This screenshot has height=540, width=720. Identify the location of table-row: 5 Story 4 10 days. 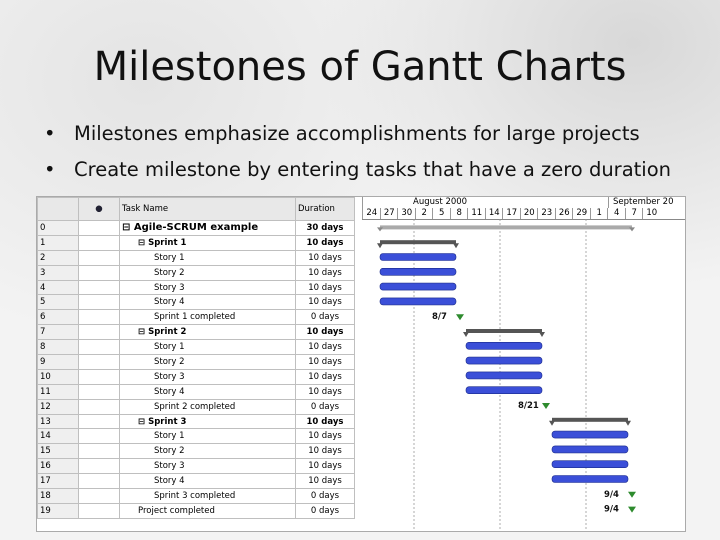
(196, 302).